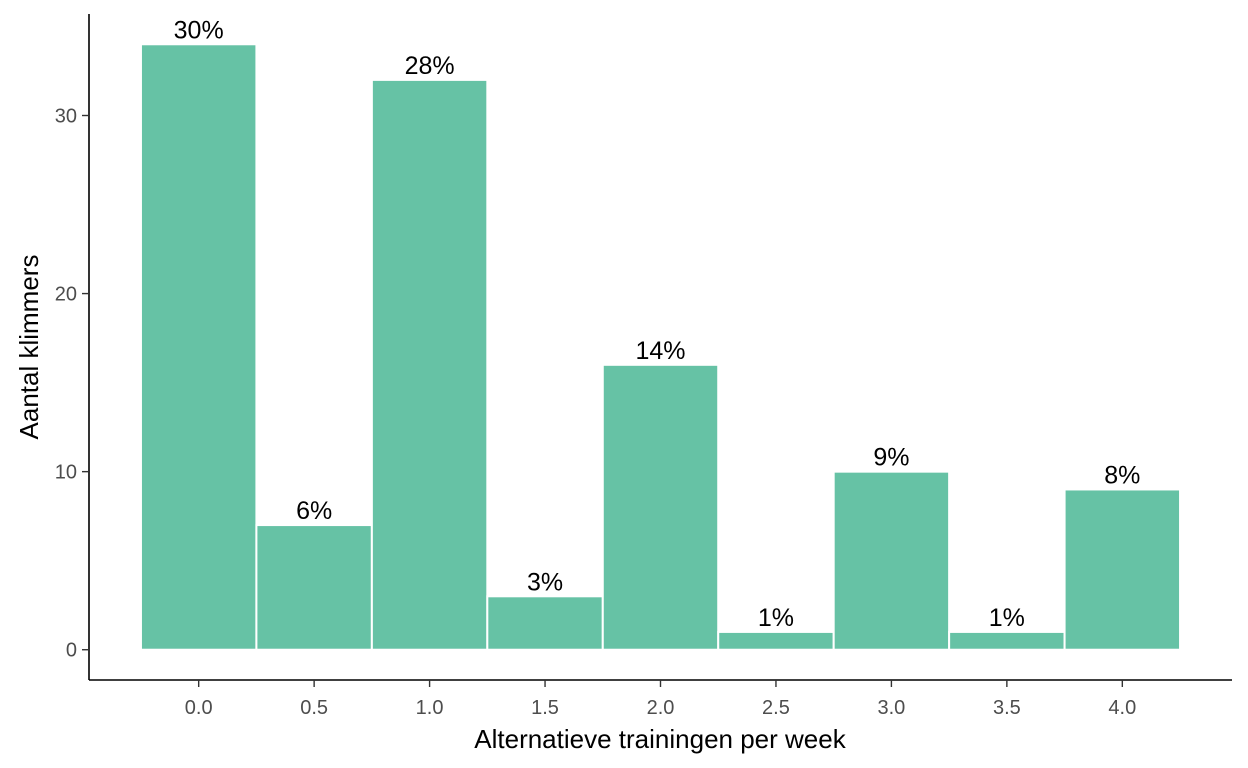  What do you see at coordinates (1122, 569) in the screenshot?
I see `bar-4.0` at bounding box center [1122, 569].